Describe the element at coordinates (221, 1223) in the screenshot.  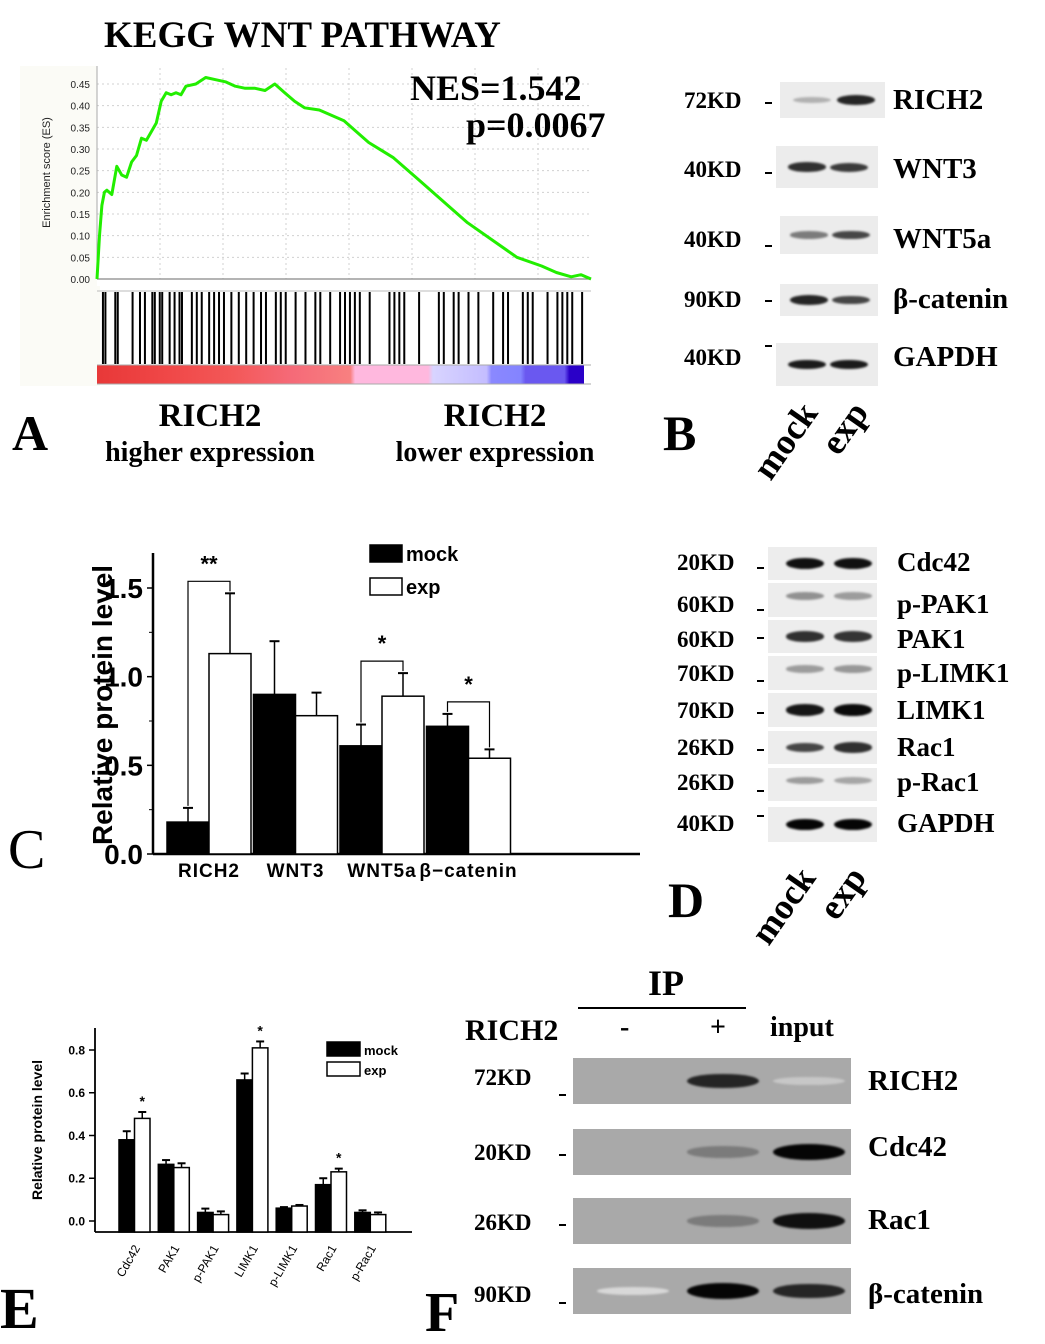
I see `bar-exp-p-PAK1` at that location.